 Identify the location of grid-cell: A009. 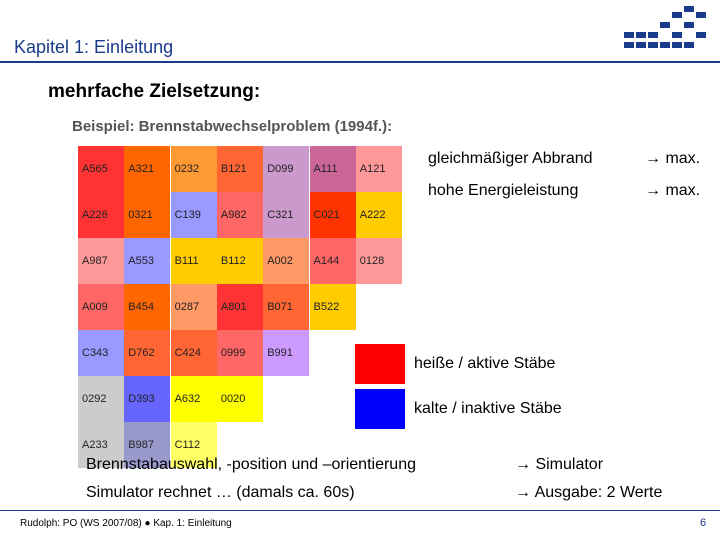
(101, 307).